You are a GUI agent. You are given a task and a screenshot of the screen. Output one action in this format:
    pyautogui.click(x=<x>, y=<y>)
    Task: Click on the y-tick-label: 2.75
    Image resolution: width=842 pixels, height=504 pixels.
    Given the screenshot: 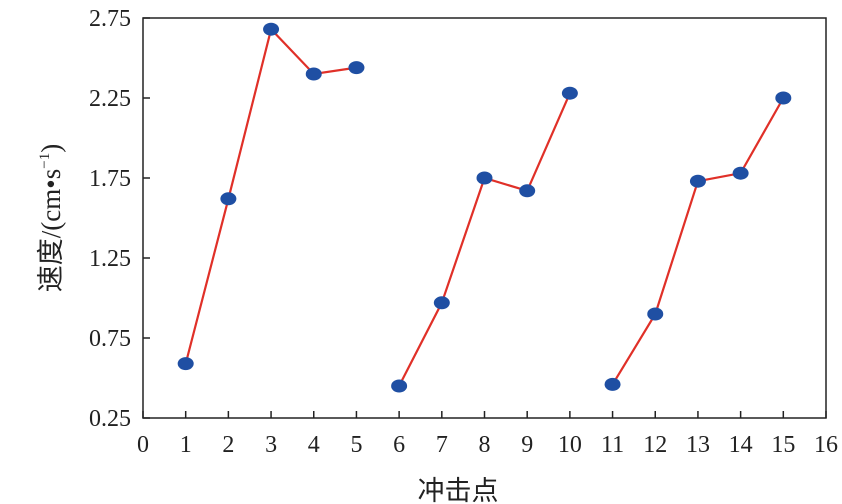 What is the action you would take?
    pyautogui.click(x=110, y=19)
    